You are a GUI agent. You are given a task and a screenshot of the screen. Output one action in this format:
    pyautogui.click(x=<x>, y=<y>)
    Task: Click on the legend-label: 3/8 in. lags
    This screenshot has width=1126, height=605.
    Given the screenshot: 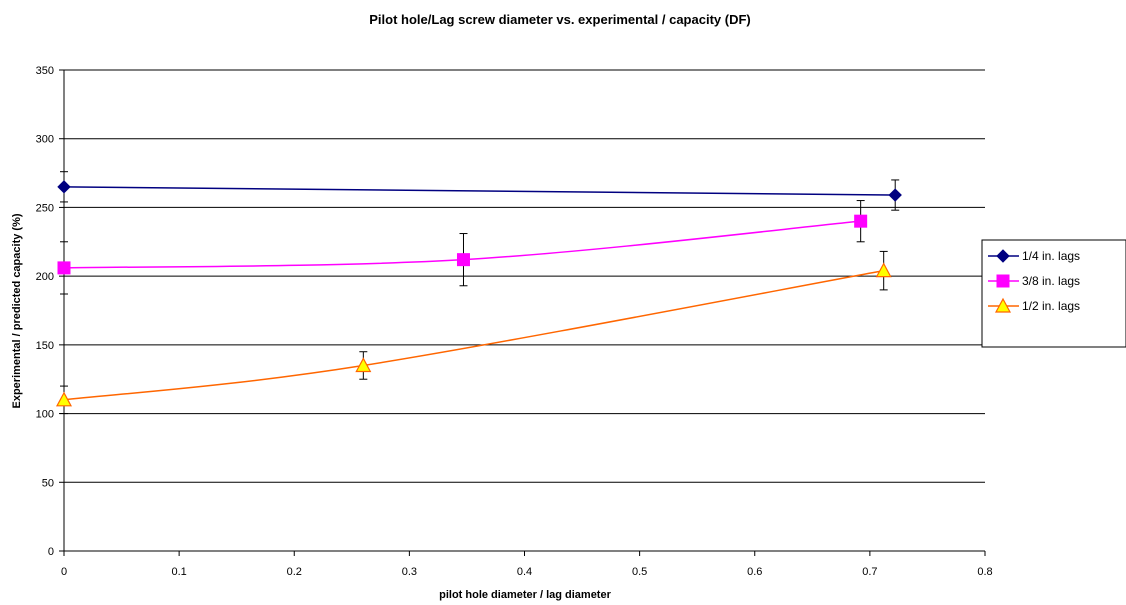 What is the action you would take?
    pyautogui.click(x=1051, y=281)
    